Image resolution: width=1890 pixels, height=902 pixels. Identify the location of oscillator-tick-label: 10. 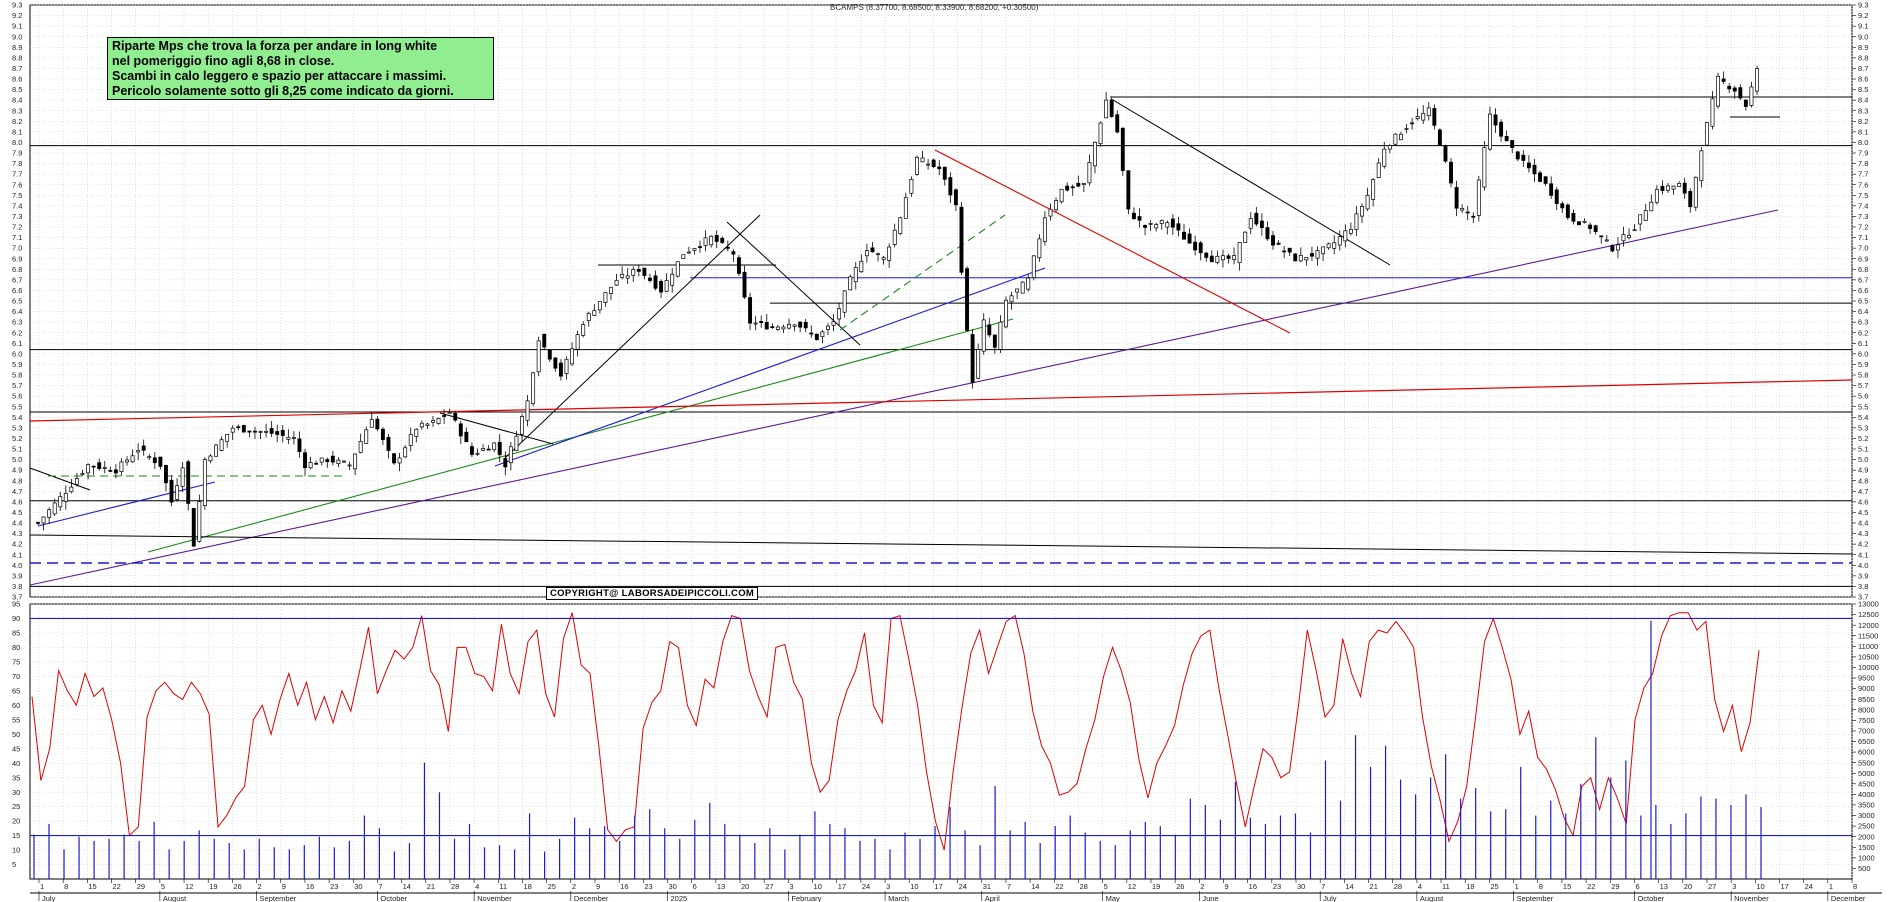
(16, 850).